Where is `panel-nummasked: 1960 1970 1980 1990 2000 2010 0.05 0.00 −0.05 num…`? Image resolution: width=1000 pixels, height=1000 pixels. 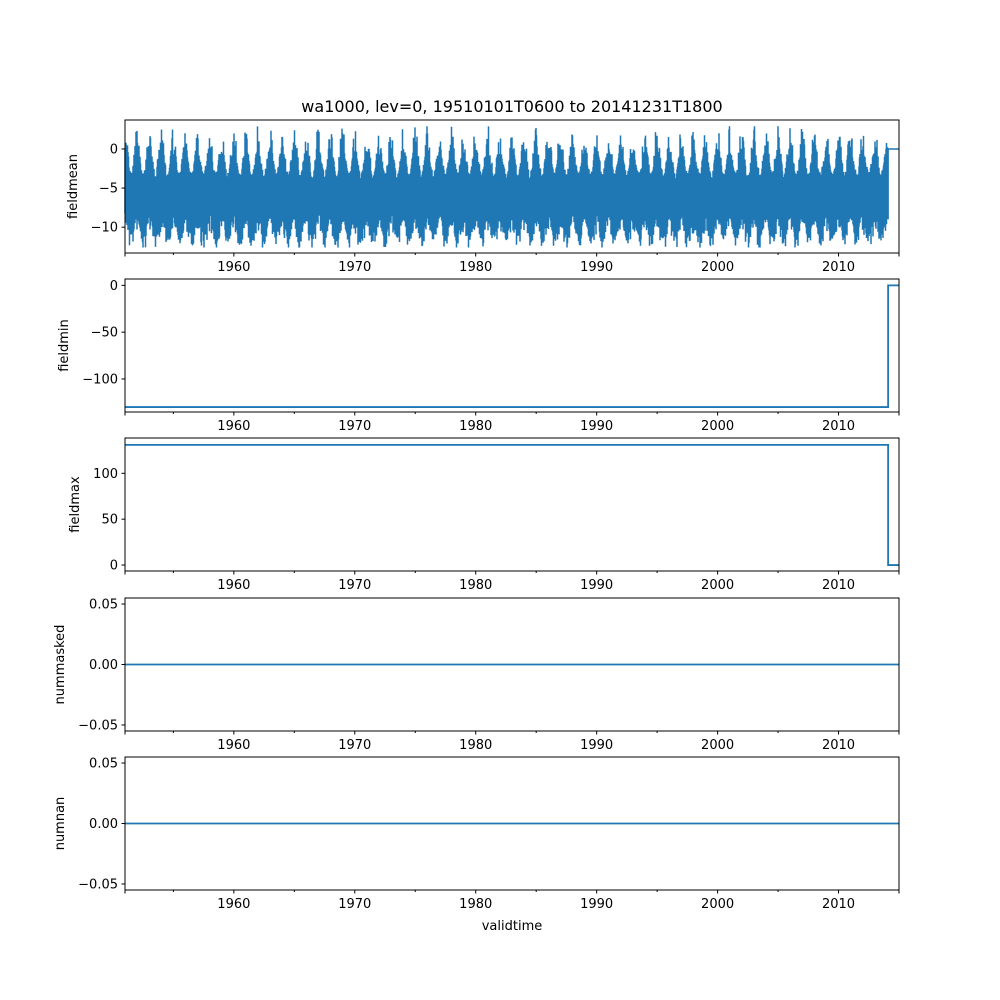
panel-nummasked: 1960 1970 1980 1990 2000 2010 0.05 0.00 −0.05 num… is located at coordinates (476, 675).